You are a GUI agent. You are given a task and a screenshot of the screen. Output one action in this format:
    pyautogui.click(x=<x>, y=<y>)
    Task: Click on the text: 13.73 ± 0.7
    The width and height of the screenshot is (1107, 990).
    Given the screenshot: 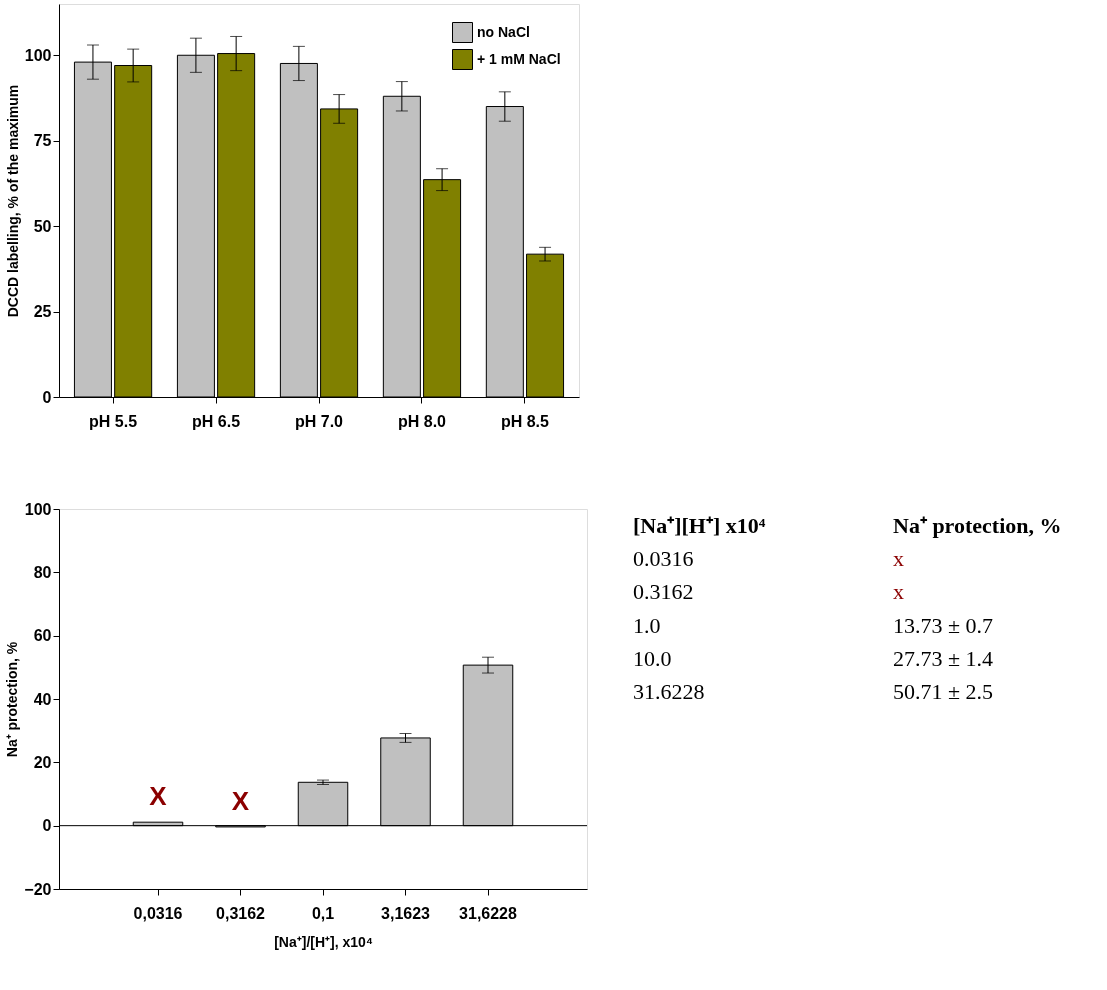 What is the action you would take?
    pyautogui.click(x=943, y=625)
    